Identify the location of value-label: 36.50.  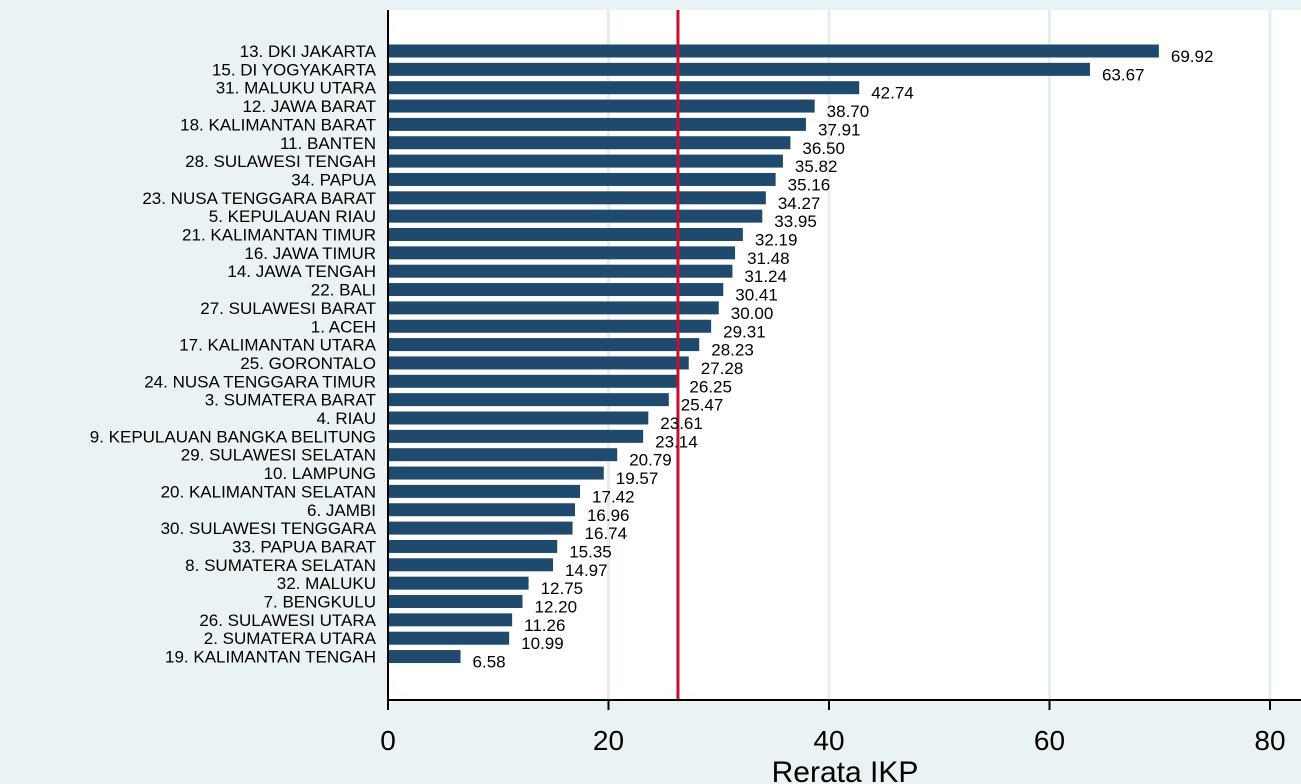
(823, 148).